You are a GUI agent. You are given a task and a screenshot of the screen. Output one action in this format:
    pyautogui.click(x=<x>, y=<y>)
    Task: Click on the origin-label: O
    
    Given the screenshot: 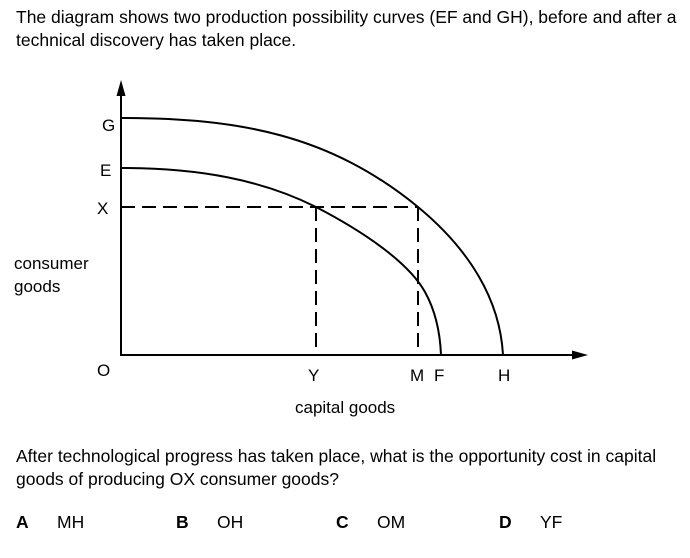 What is the action you would take?
    pyautogui.click(x=103, y=370)
    